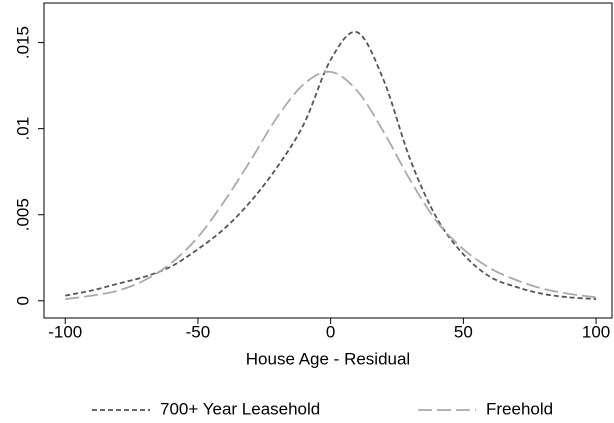  I want to click on legend-label: 700+ Year Leasehold, so click(240, 408).